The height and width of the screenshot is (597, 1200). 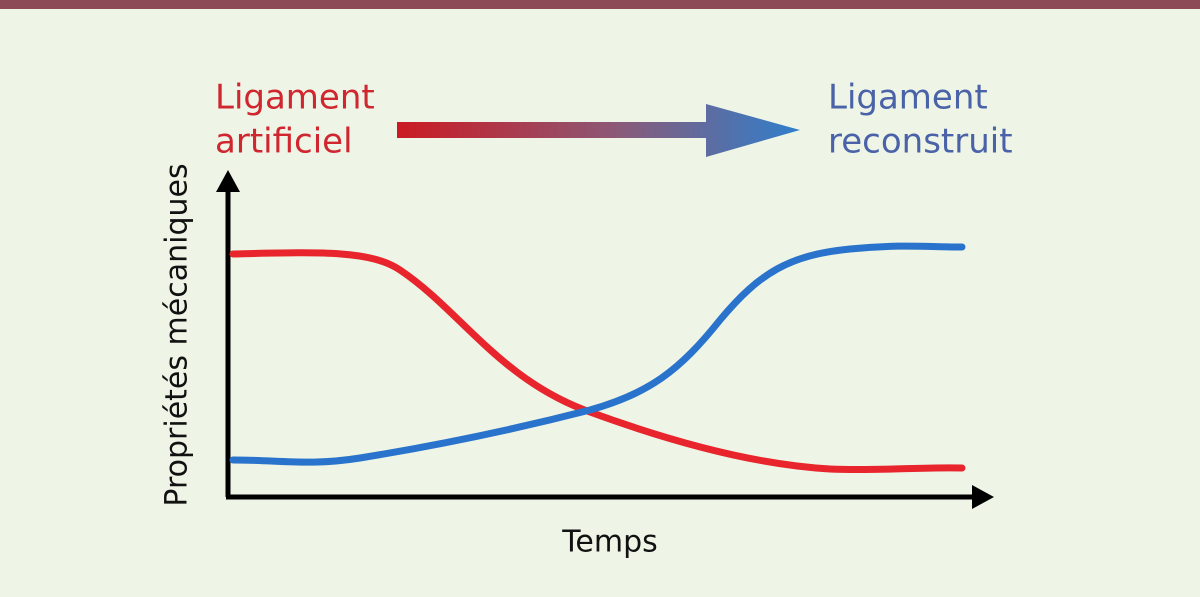 What do you see at coordinates (177, 334) in the screenshot?
I see `y-axis-label: Propriétés mécaniques` at bounding box center [177, 334].